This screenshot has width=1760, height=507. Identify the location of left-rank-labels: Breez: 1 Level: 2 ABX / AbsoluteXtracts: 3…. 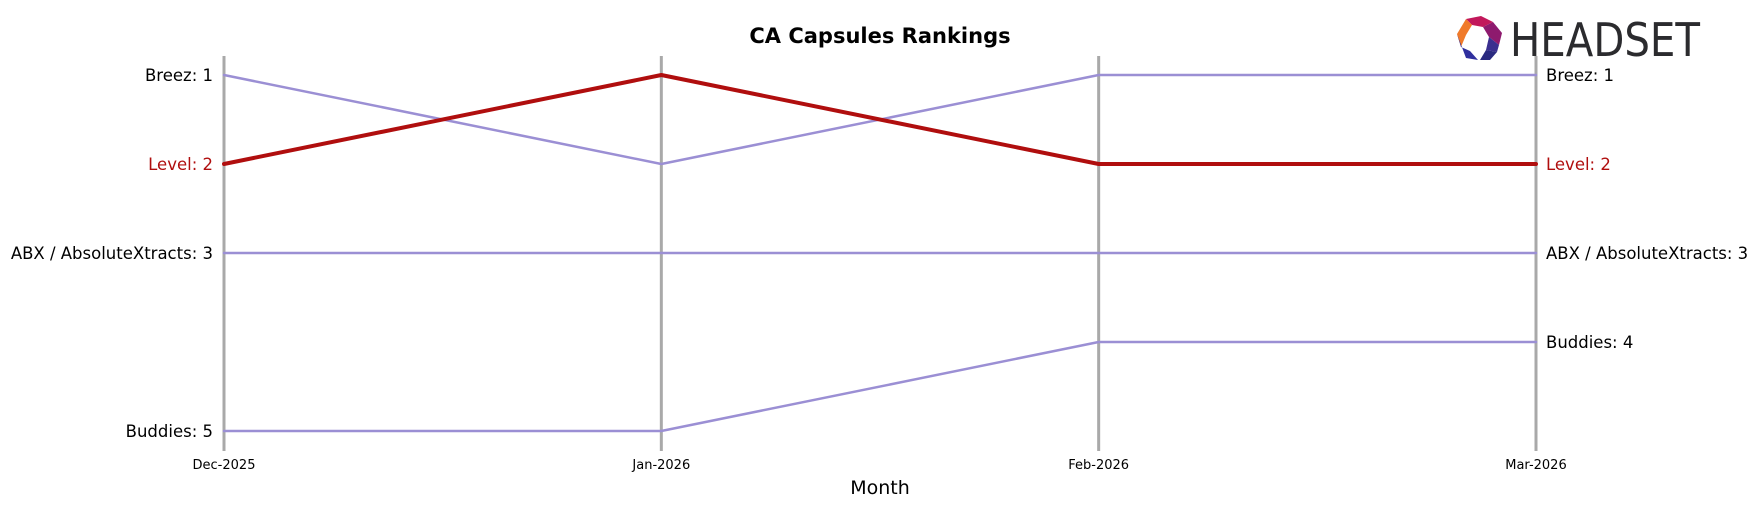
(112, 253).